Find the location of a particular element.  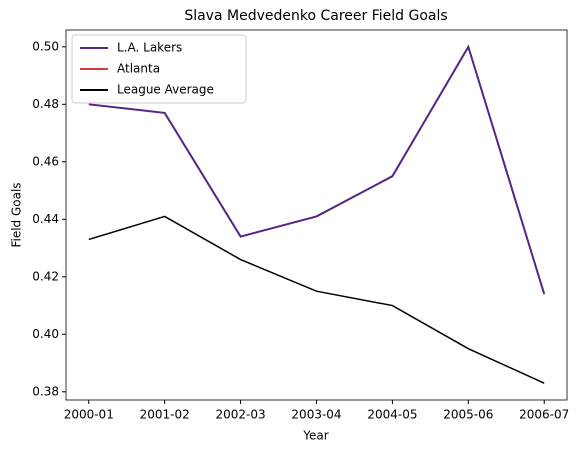

y-tick-label: 0.46 is located at coordinates (45, 161).